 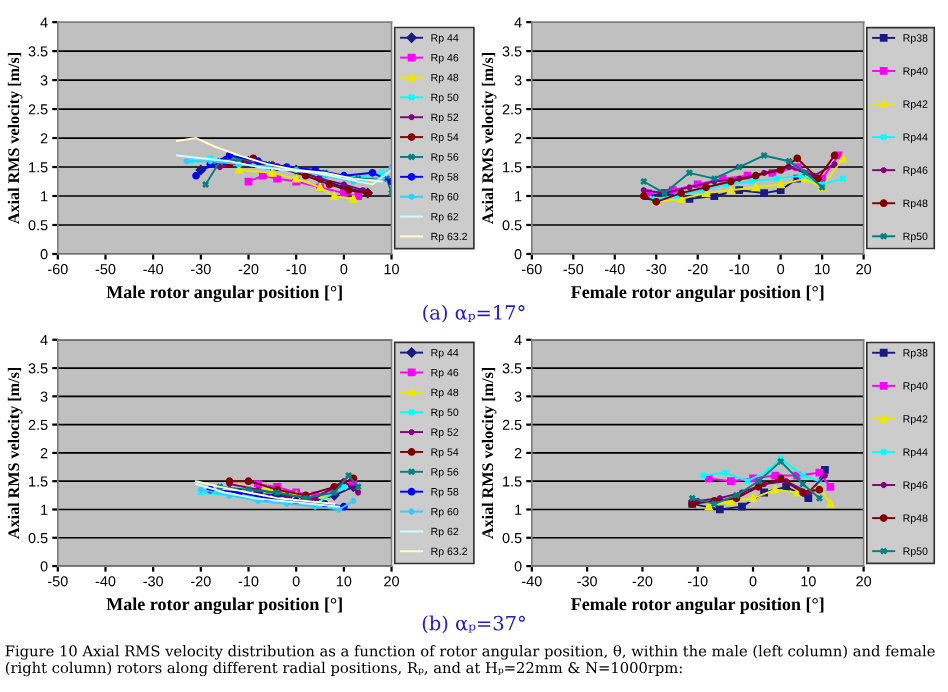 I want to click on text: (a) αₚ=17°, so click(x=474, y=313).